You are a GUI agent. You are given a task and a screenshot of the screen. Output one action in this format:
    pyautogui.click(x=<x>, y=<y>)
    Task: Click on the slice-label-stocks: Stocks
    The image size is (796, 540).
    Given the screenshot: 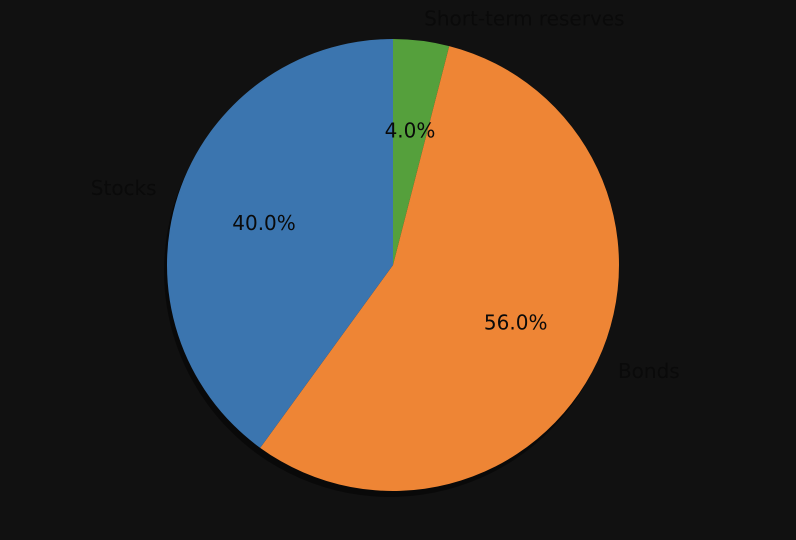 What is the action you would take?
    pyautogui.click(x=124, y=188)
    